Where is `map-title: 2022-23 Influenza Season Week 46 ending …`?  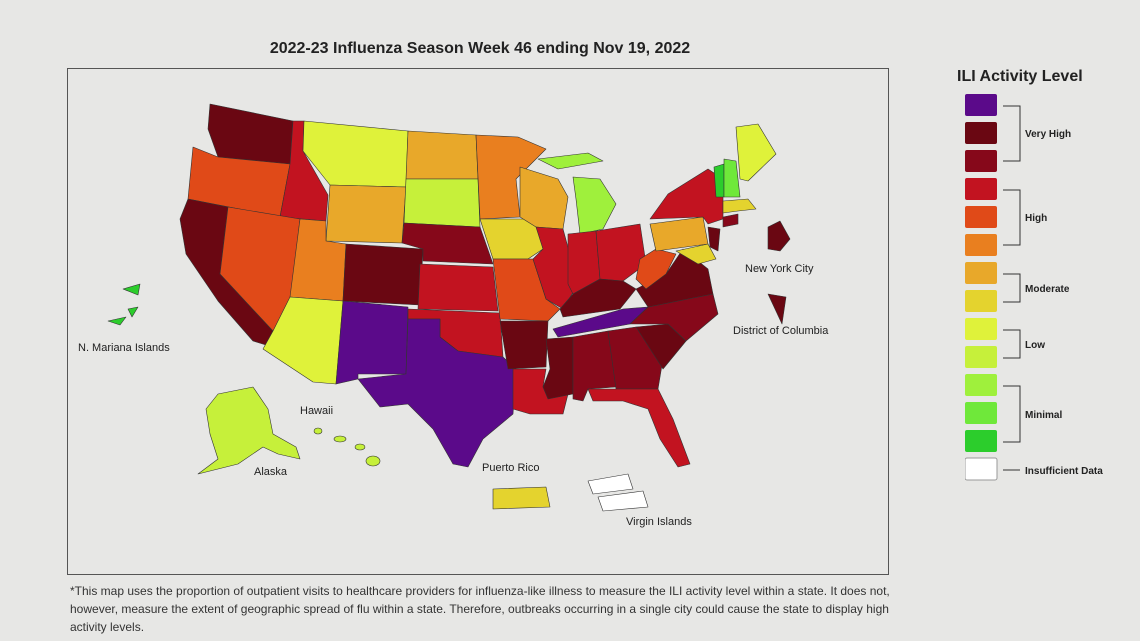 map-title: 2022-23 Influenza Season Week 46 ending … is located at coordinates (480, 48).